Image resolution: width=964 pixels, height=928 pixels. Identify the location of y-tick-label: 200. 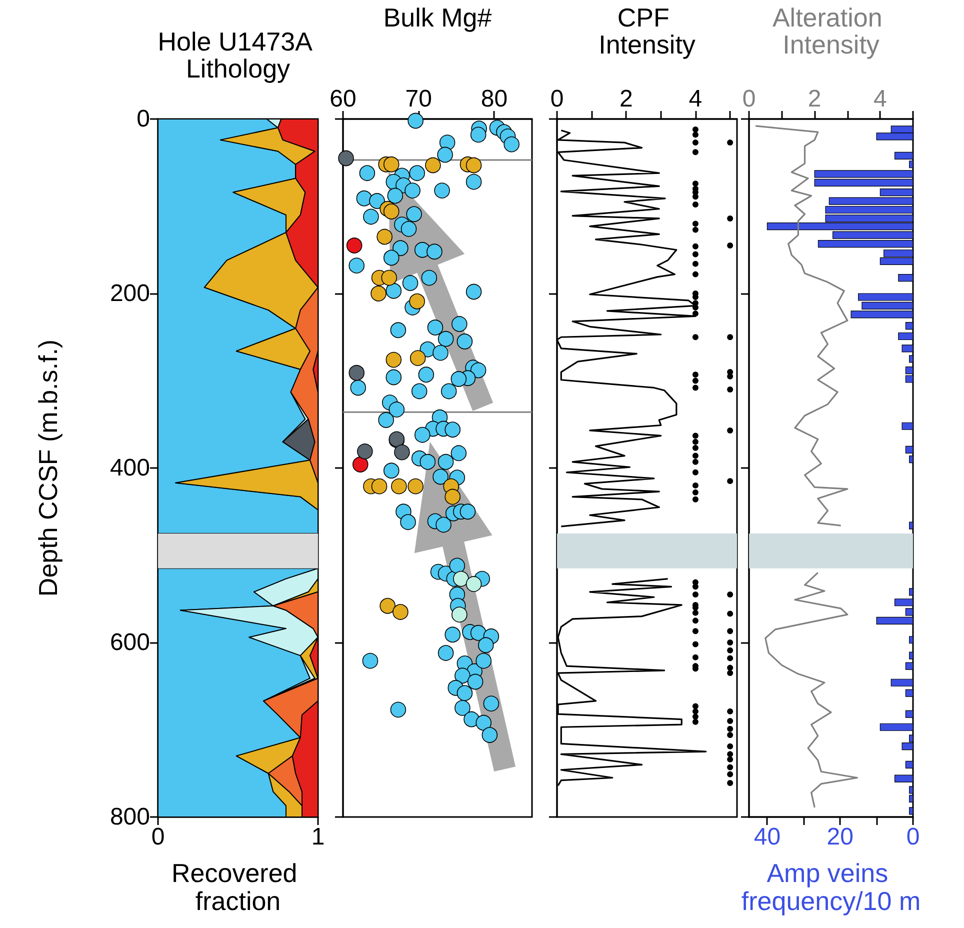
(130, 293).